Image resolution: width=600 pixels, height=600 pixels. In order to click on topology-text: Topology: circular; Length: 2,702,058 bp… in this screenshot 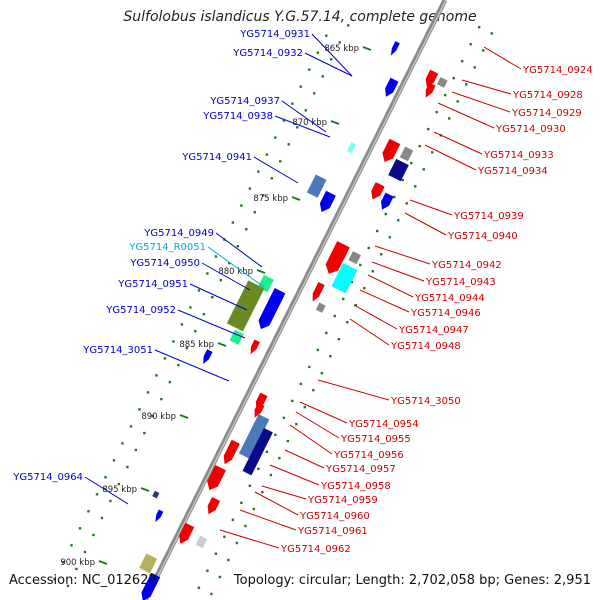, I will do `click(412, 580)`.